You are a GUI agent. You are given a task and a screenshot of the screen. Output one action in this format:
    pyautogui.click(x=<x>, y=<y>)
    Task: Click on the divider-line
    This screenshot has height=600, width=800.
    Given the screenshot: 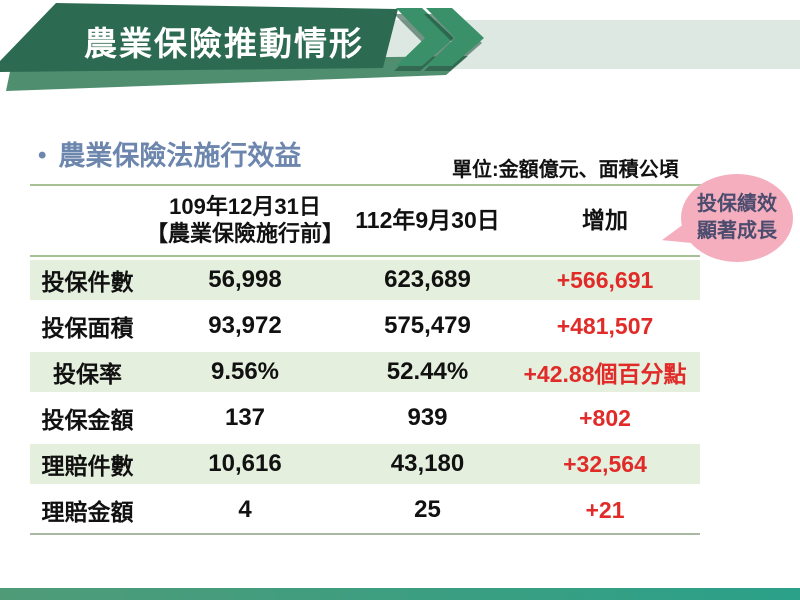 What is the action you would take?
    pyautogui.click(x=366, y=185)
    